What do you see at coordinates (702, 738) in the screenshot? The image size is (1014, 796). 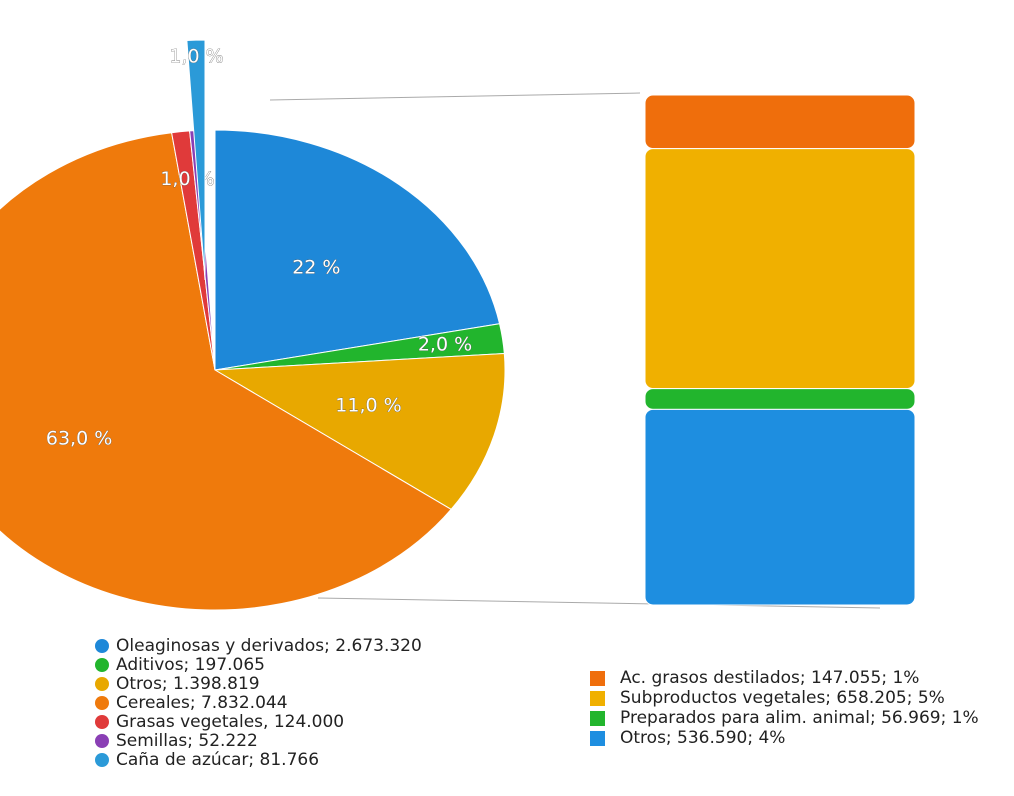 I see `legend-label: Otros; 536.590; 4%` at bounding box center [702, 738].